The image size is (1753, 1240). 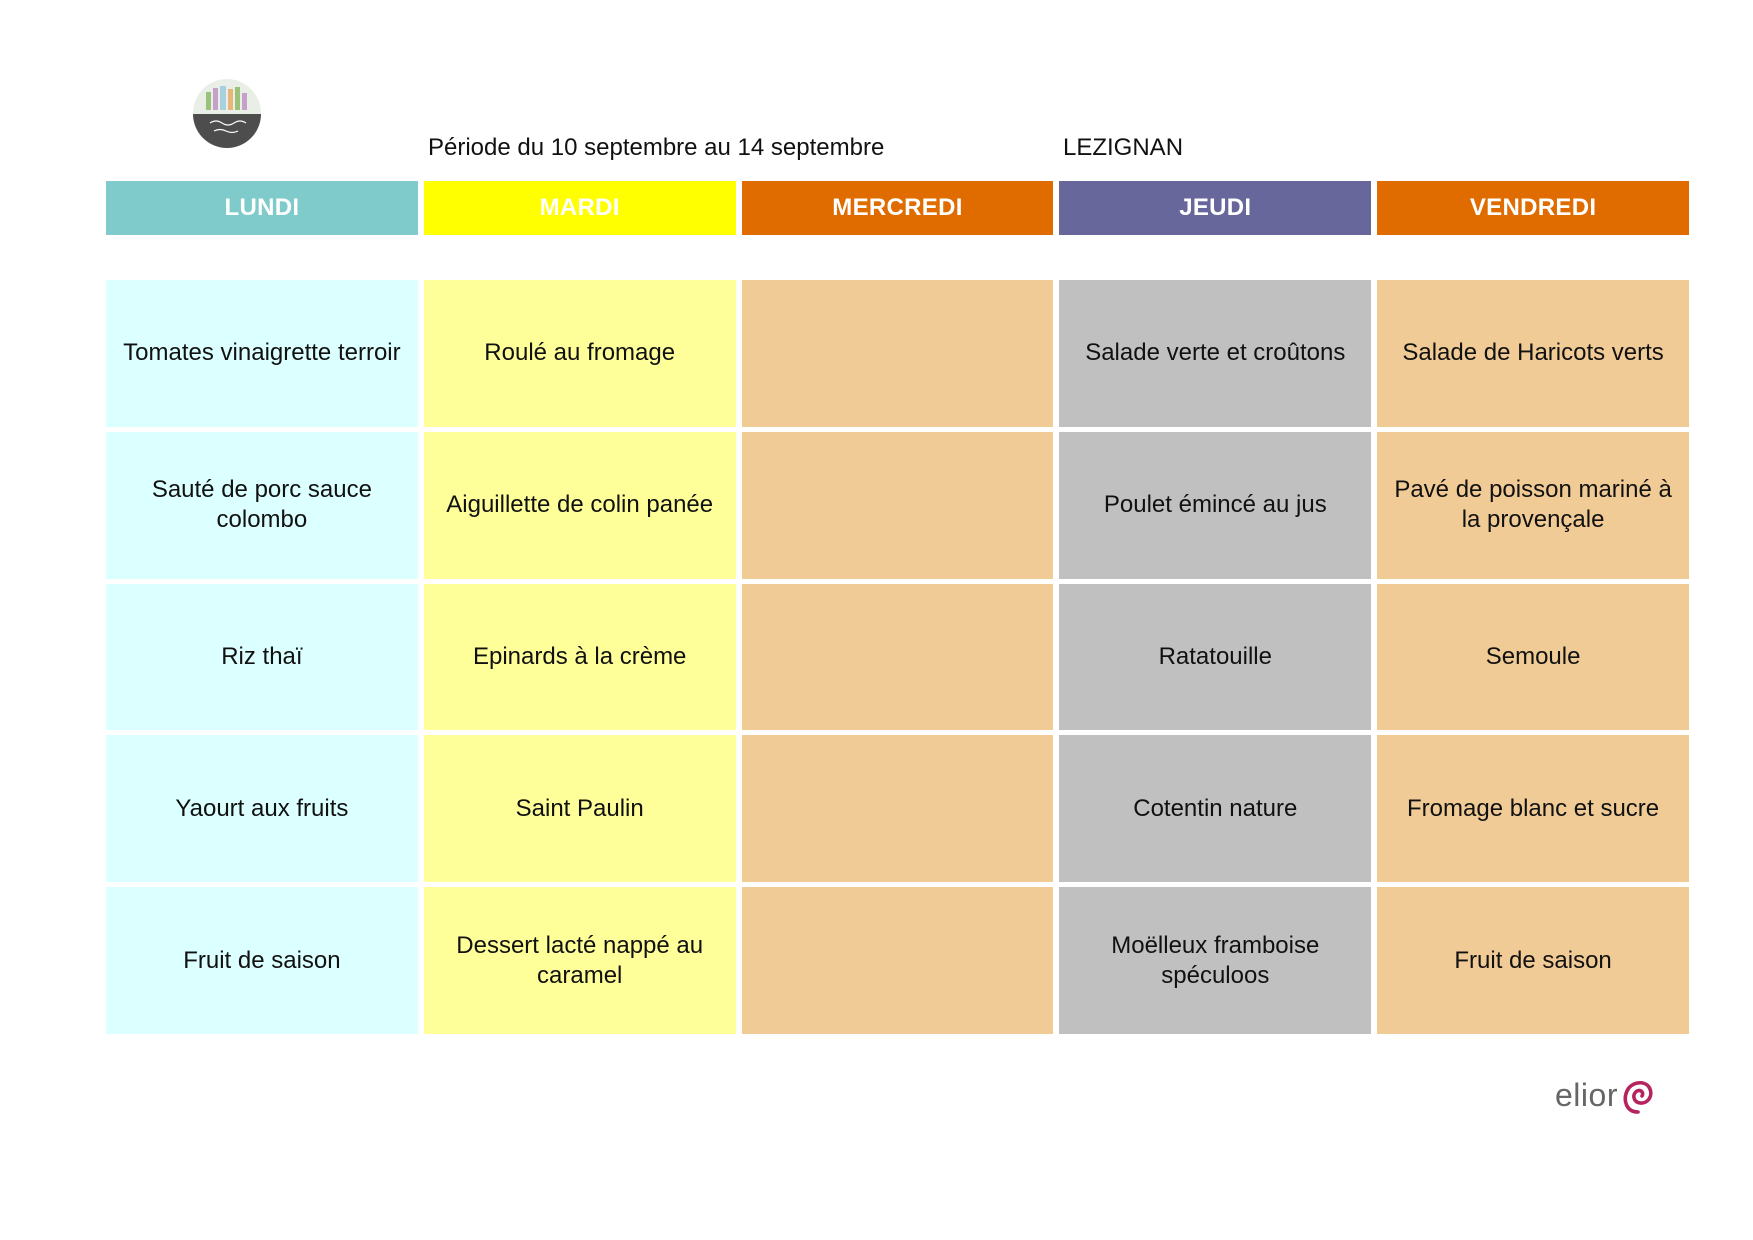 I want to click on menu-cell-lundi-entree: Tomates vinaigrette terroir, so click(x=262, y=353).